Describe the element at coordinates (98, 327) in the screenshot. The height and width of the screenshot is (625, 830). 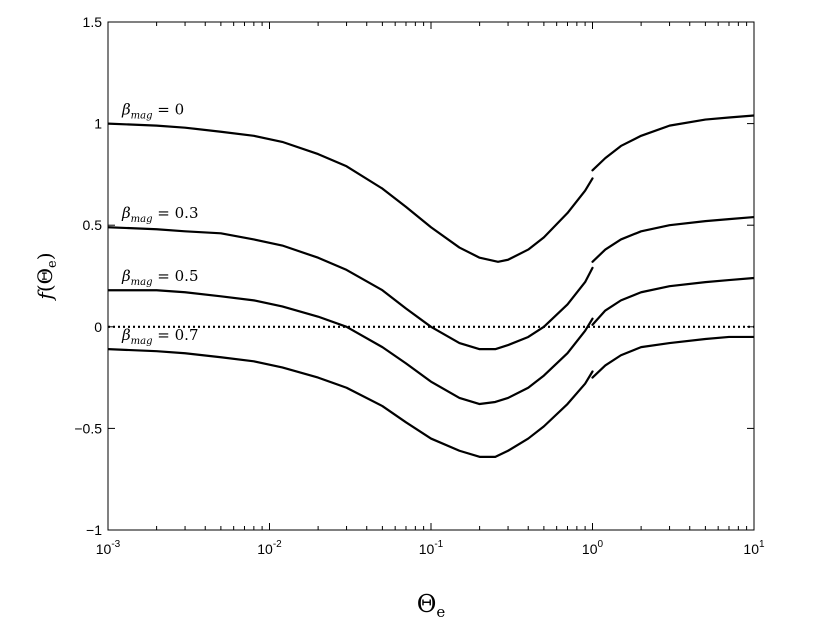
I see `y-tick-label: 0` at that location.